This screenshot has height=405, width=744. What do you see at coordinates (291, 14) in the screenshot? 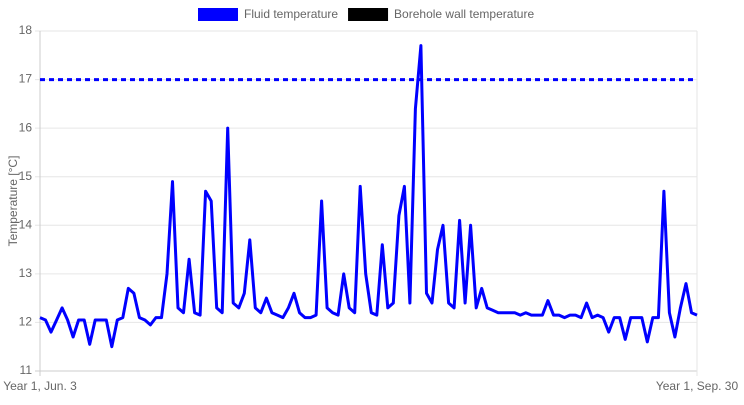
I see `legend-label: Fluid temperature` at bounding box center [291, 14].